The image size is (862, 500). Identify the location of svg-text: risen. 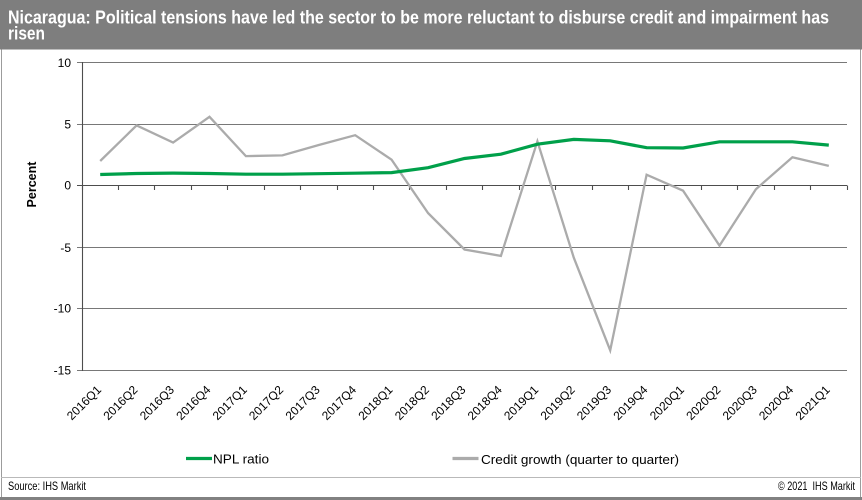
(26, 33).